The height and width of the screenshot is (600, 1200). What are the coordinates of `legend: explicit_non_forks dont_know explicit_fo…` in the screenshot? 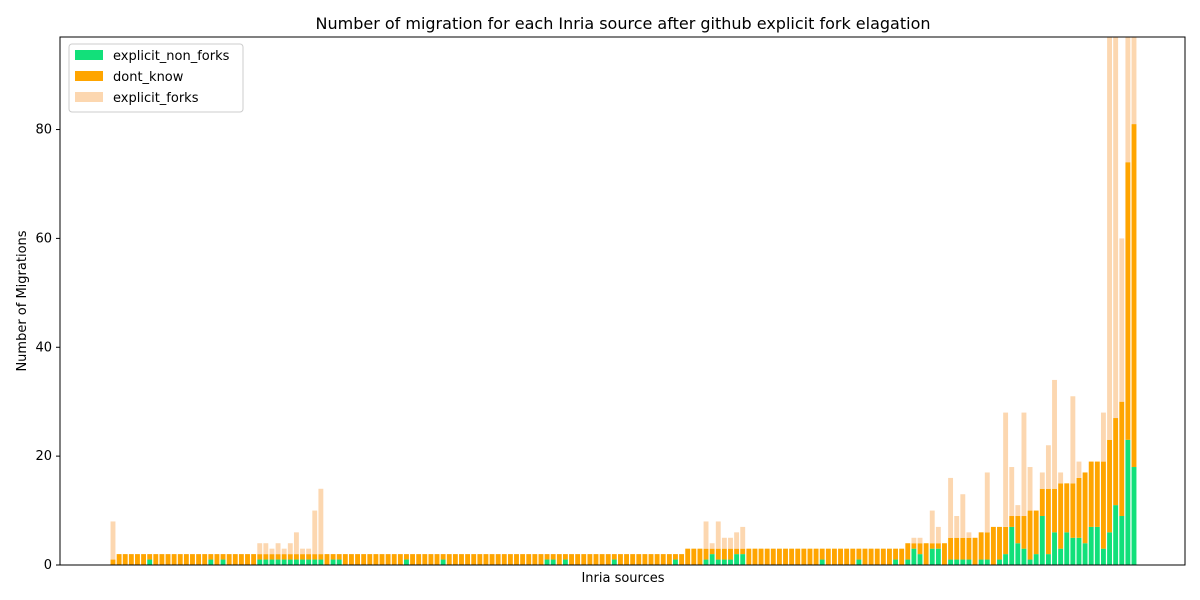 It's located at (156, 78).